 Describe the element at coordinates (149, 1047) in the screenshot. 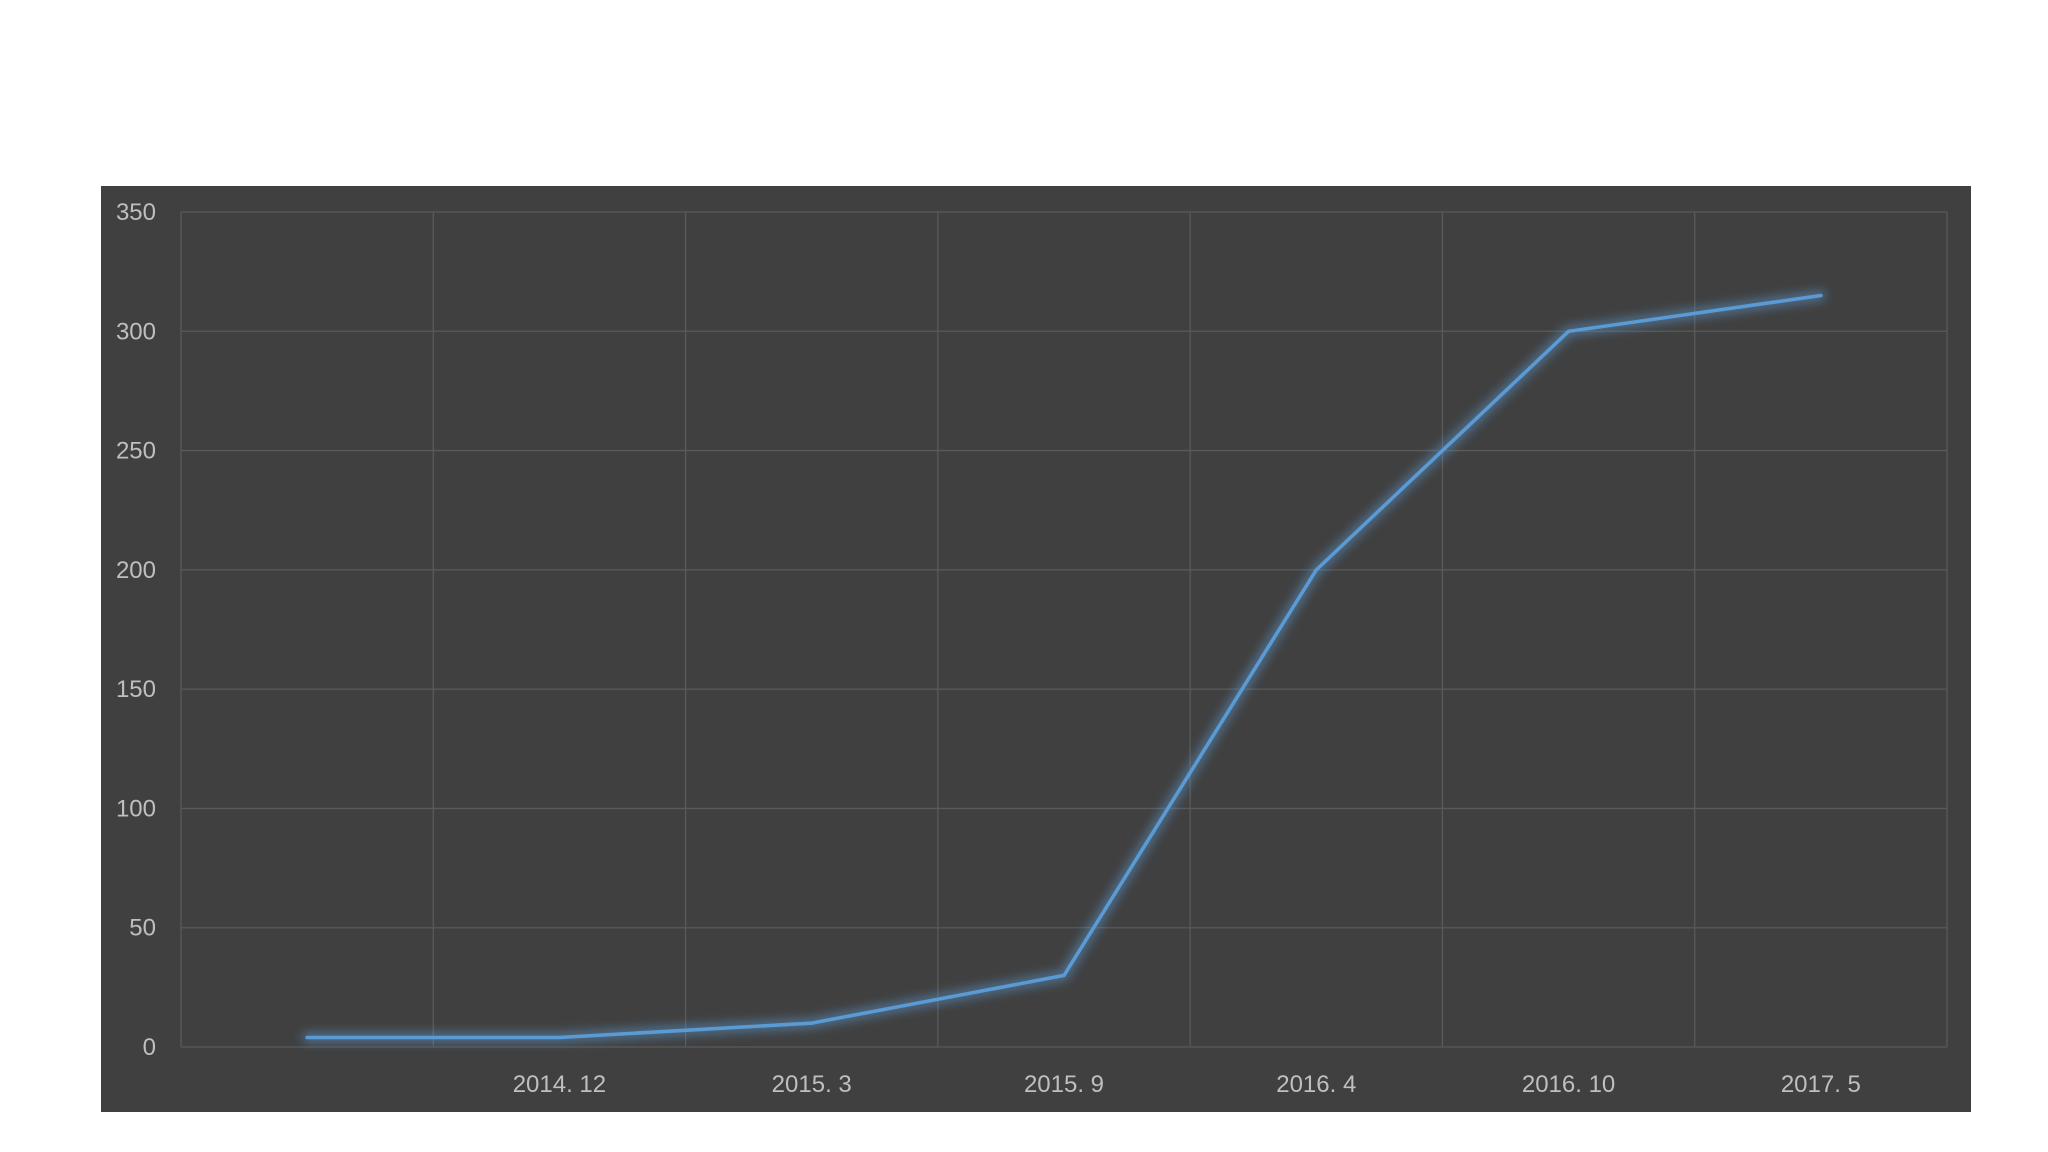

I see `y-tick-label: 0` at that location.